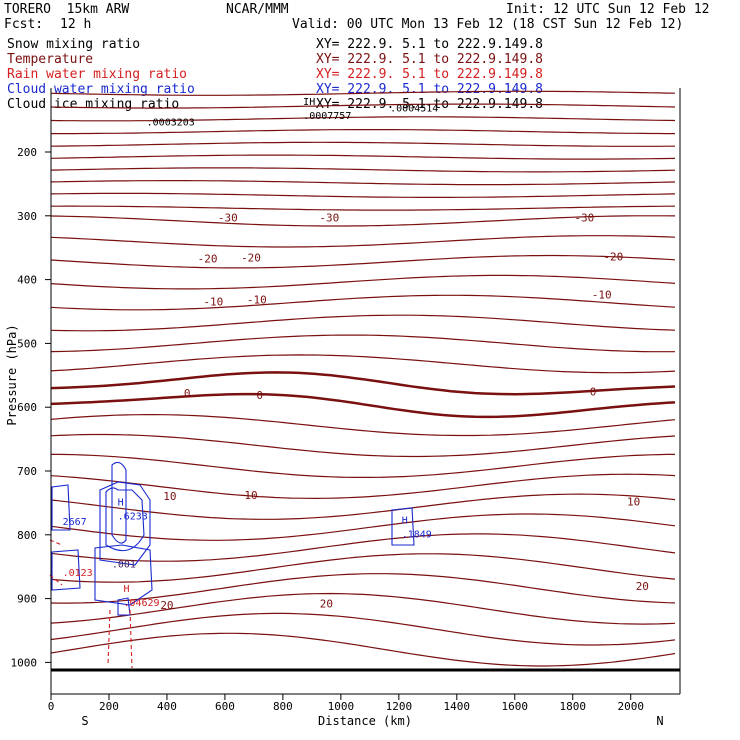 The image size is (740, 740). What do you see at coordinates (167, 706) in the screenshot?
I see `x-tick-label: 400` at bounding box center [167, 706].